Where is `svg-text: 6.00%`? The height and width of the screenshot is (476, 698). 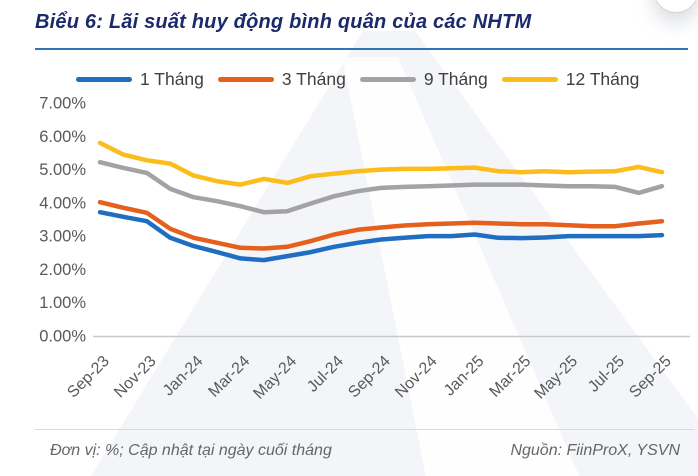 svg-text: 6.00% is located at coordinates (62, 137).